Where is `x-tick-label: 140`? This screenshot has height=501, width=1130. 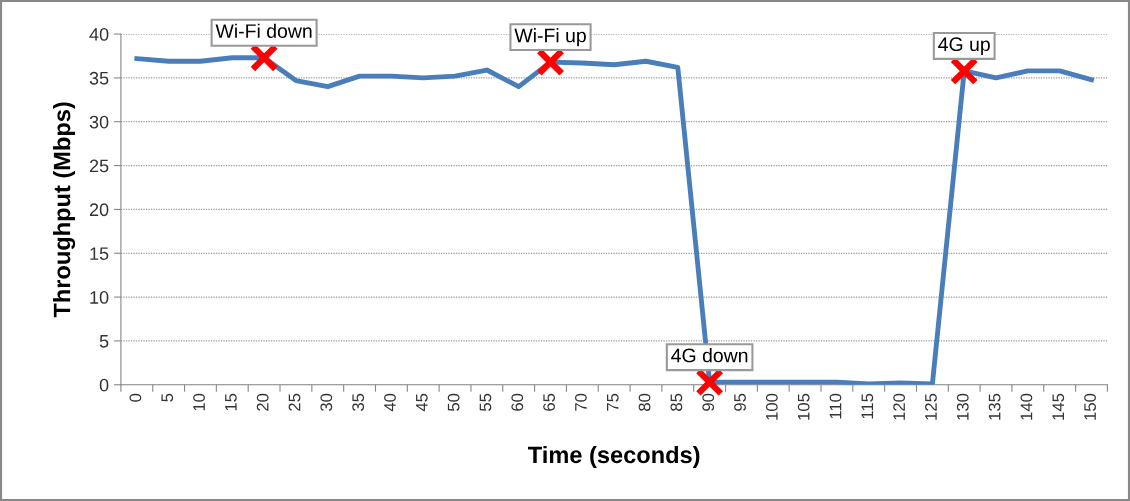
x-tick-label: 140 is located at coordinates (1026, 406).